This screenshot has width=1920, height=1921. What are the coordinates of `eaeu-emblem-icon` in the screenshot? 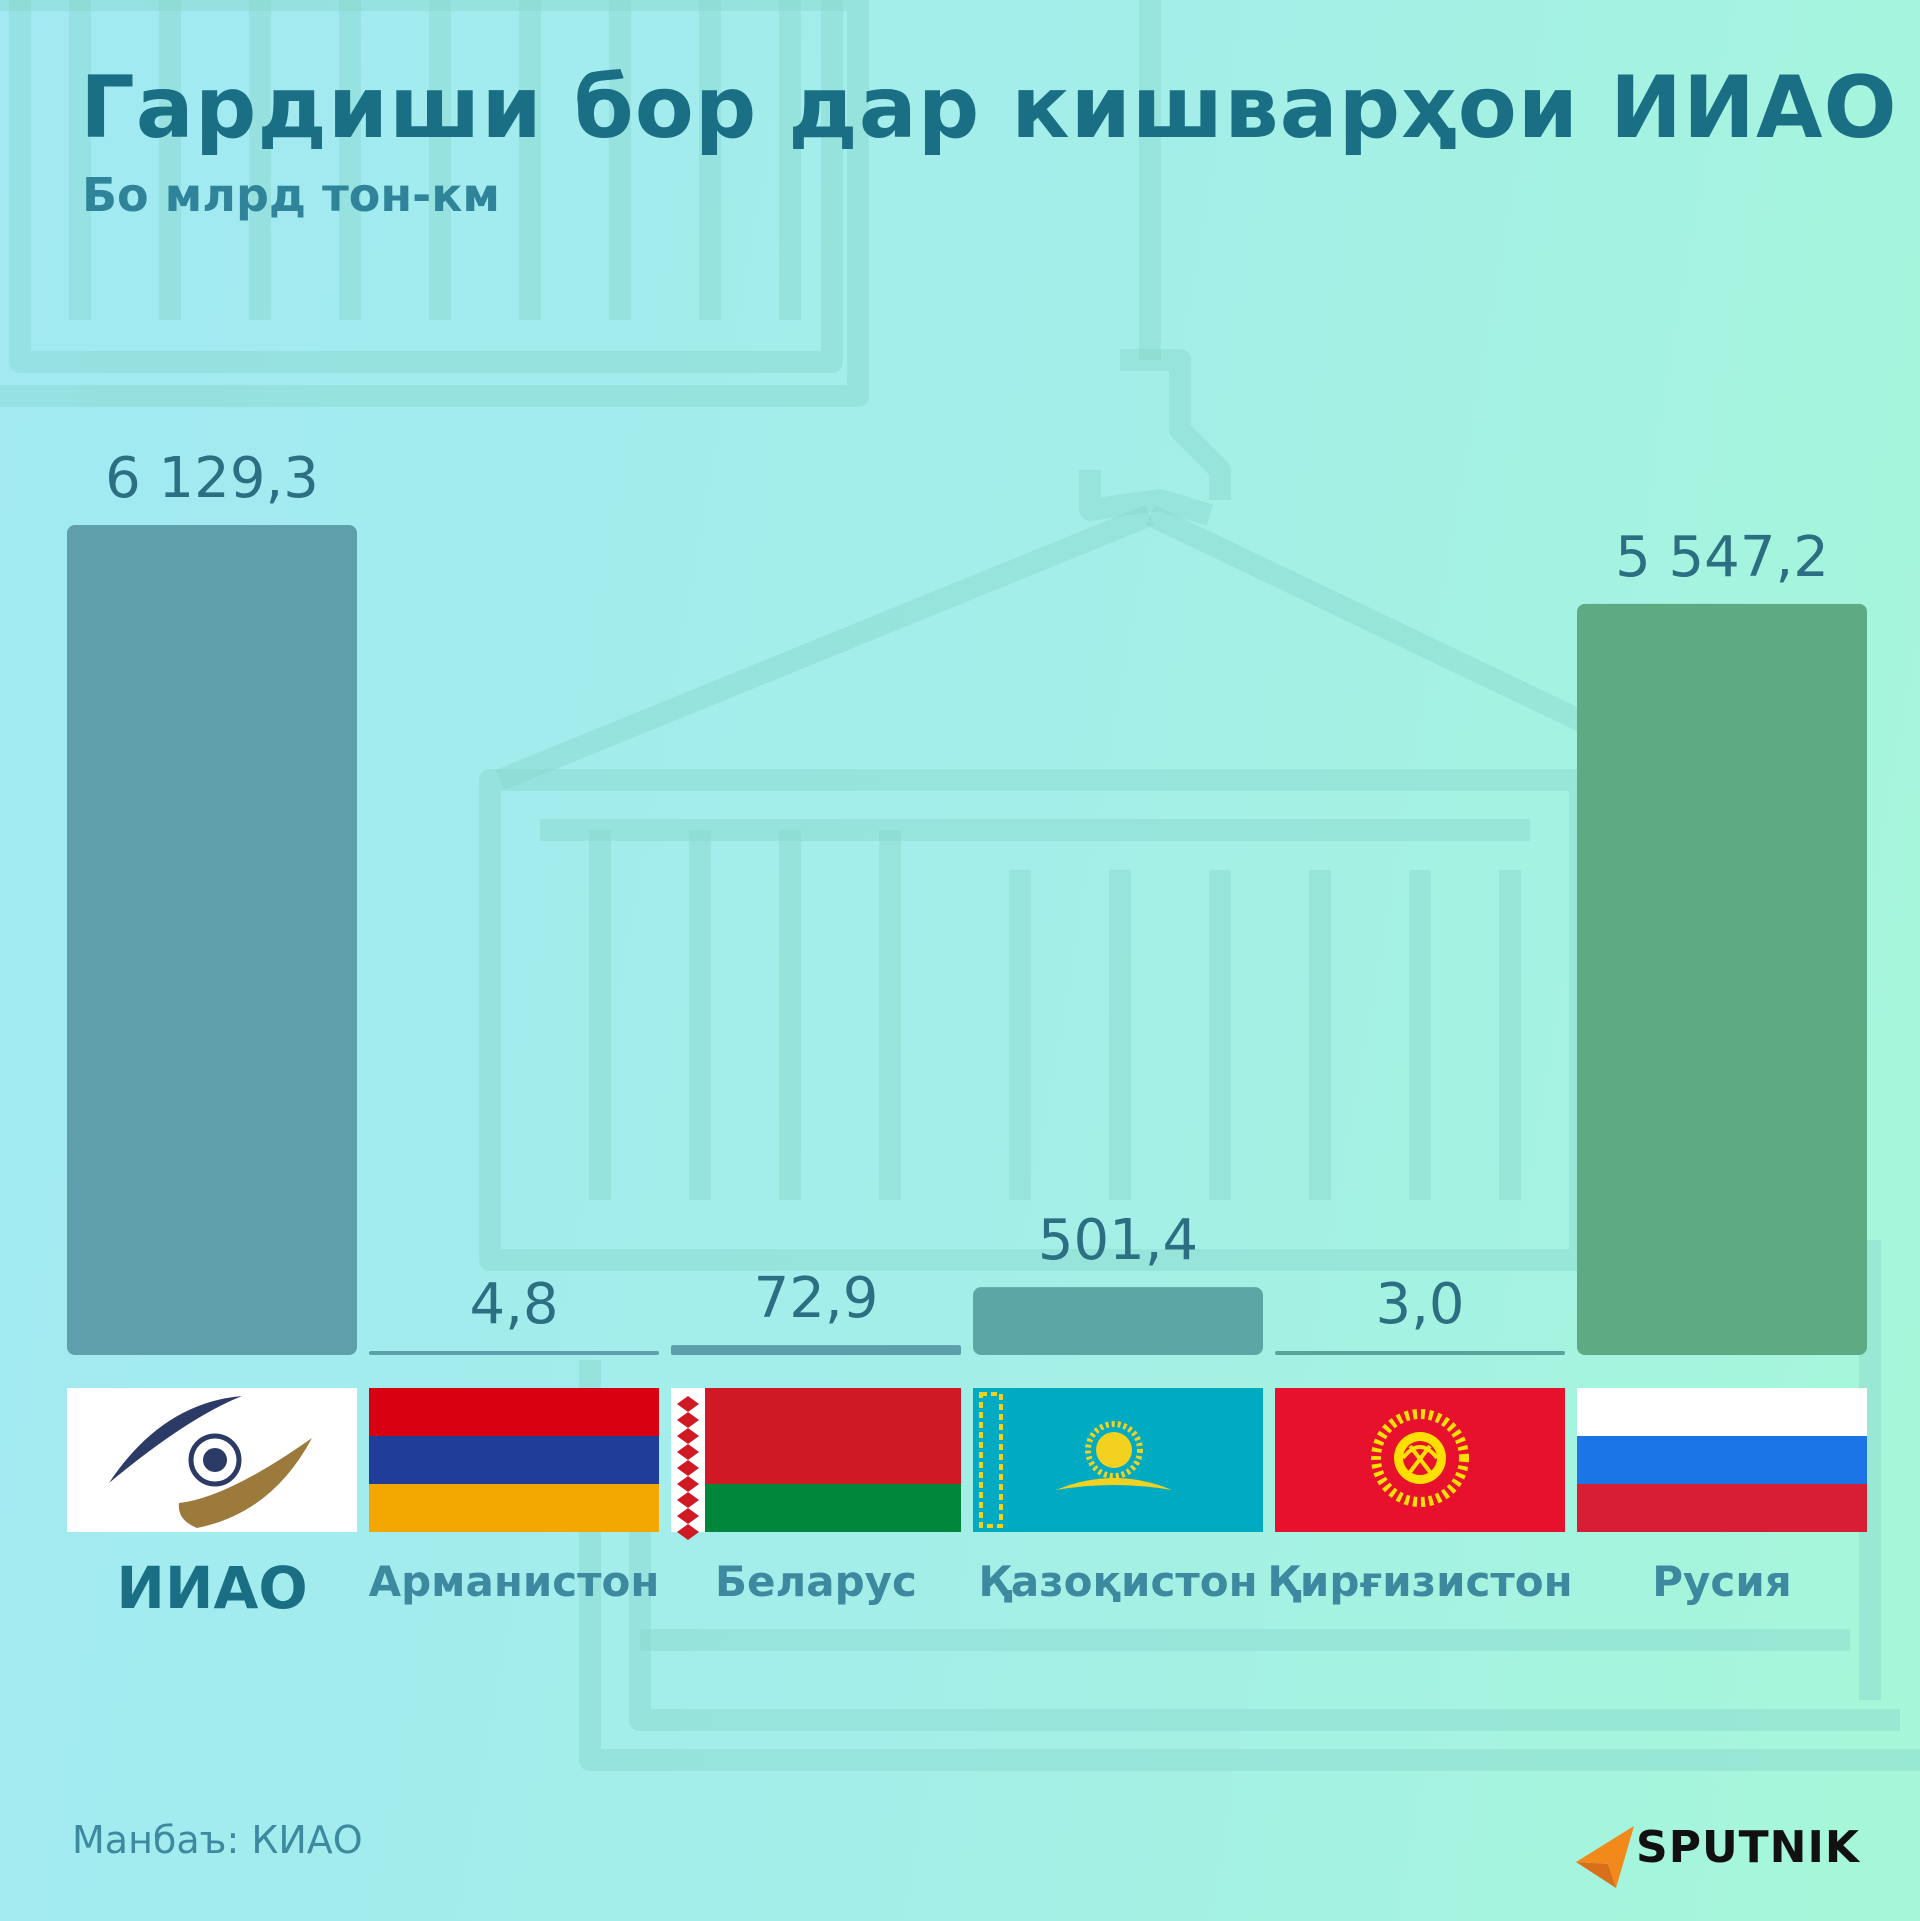 It's located at (212, 1460).